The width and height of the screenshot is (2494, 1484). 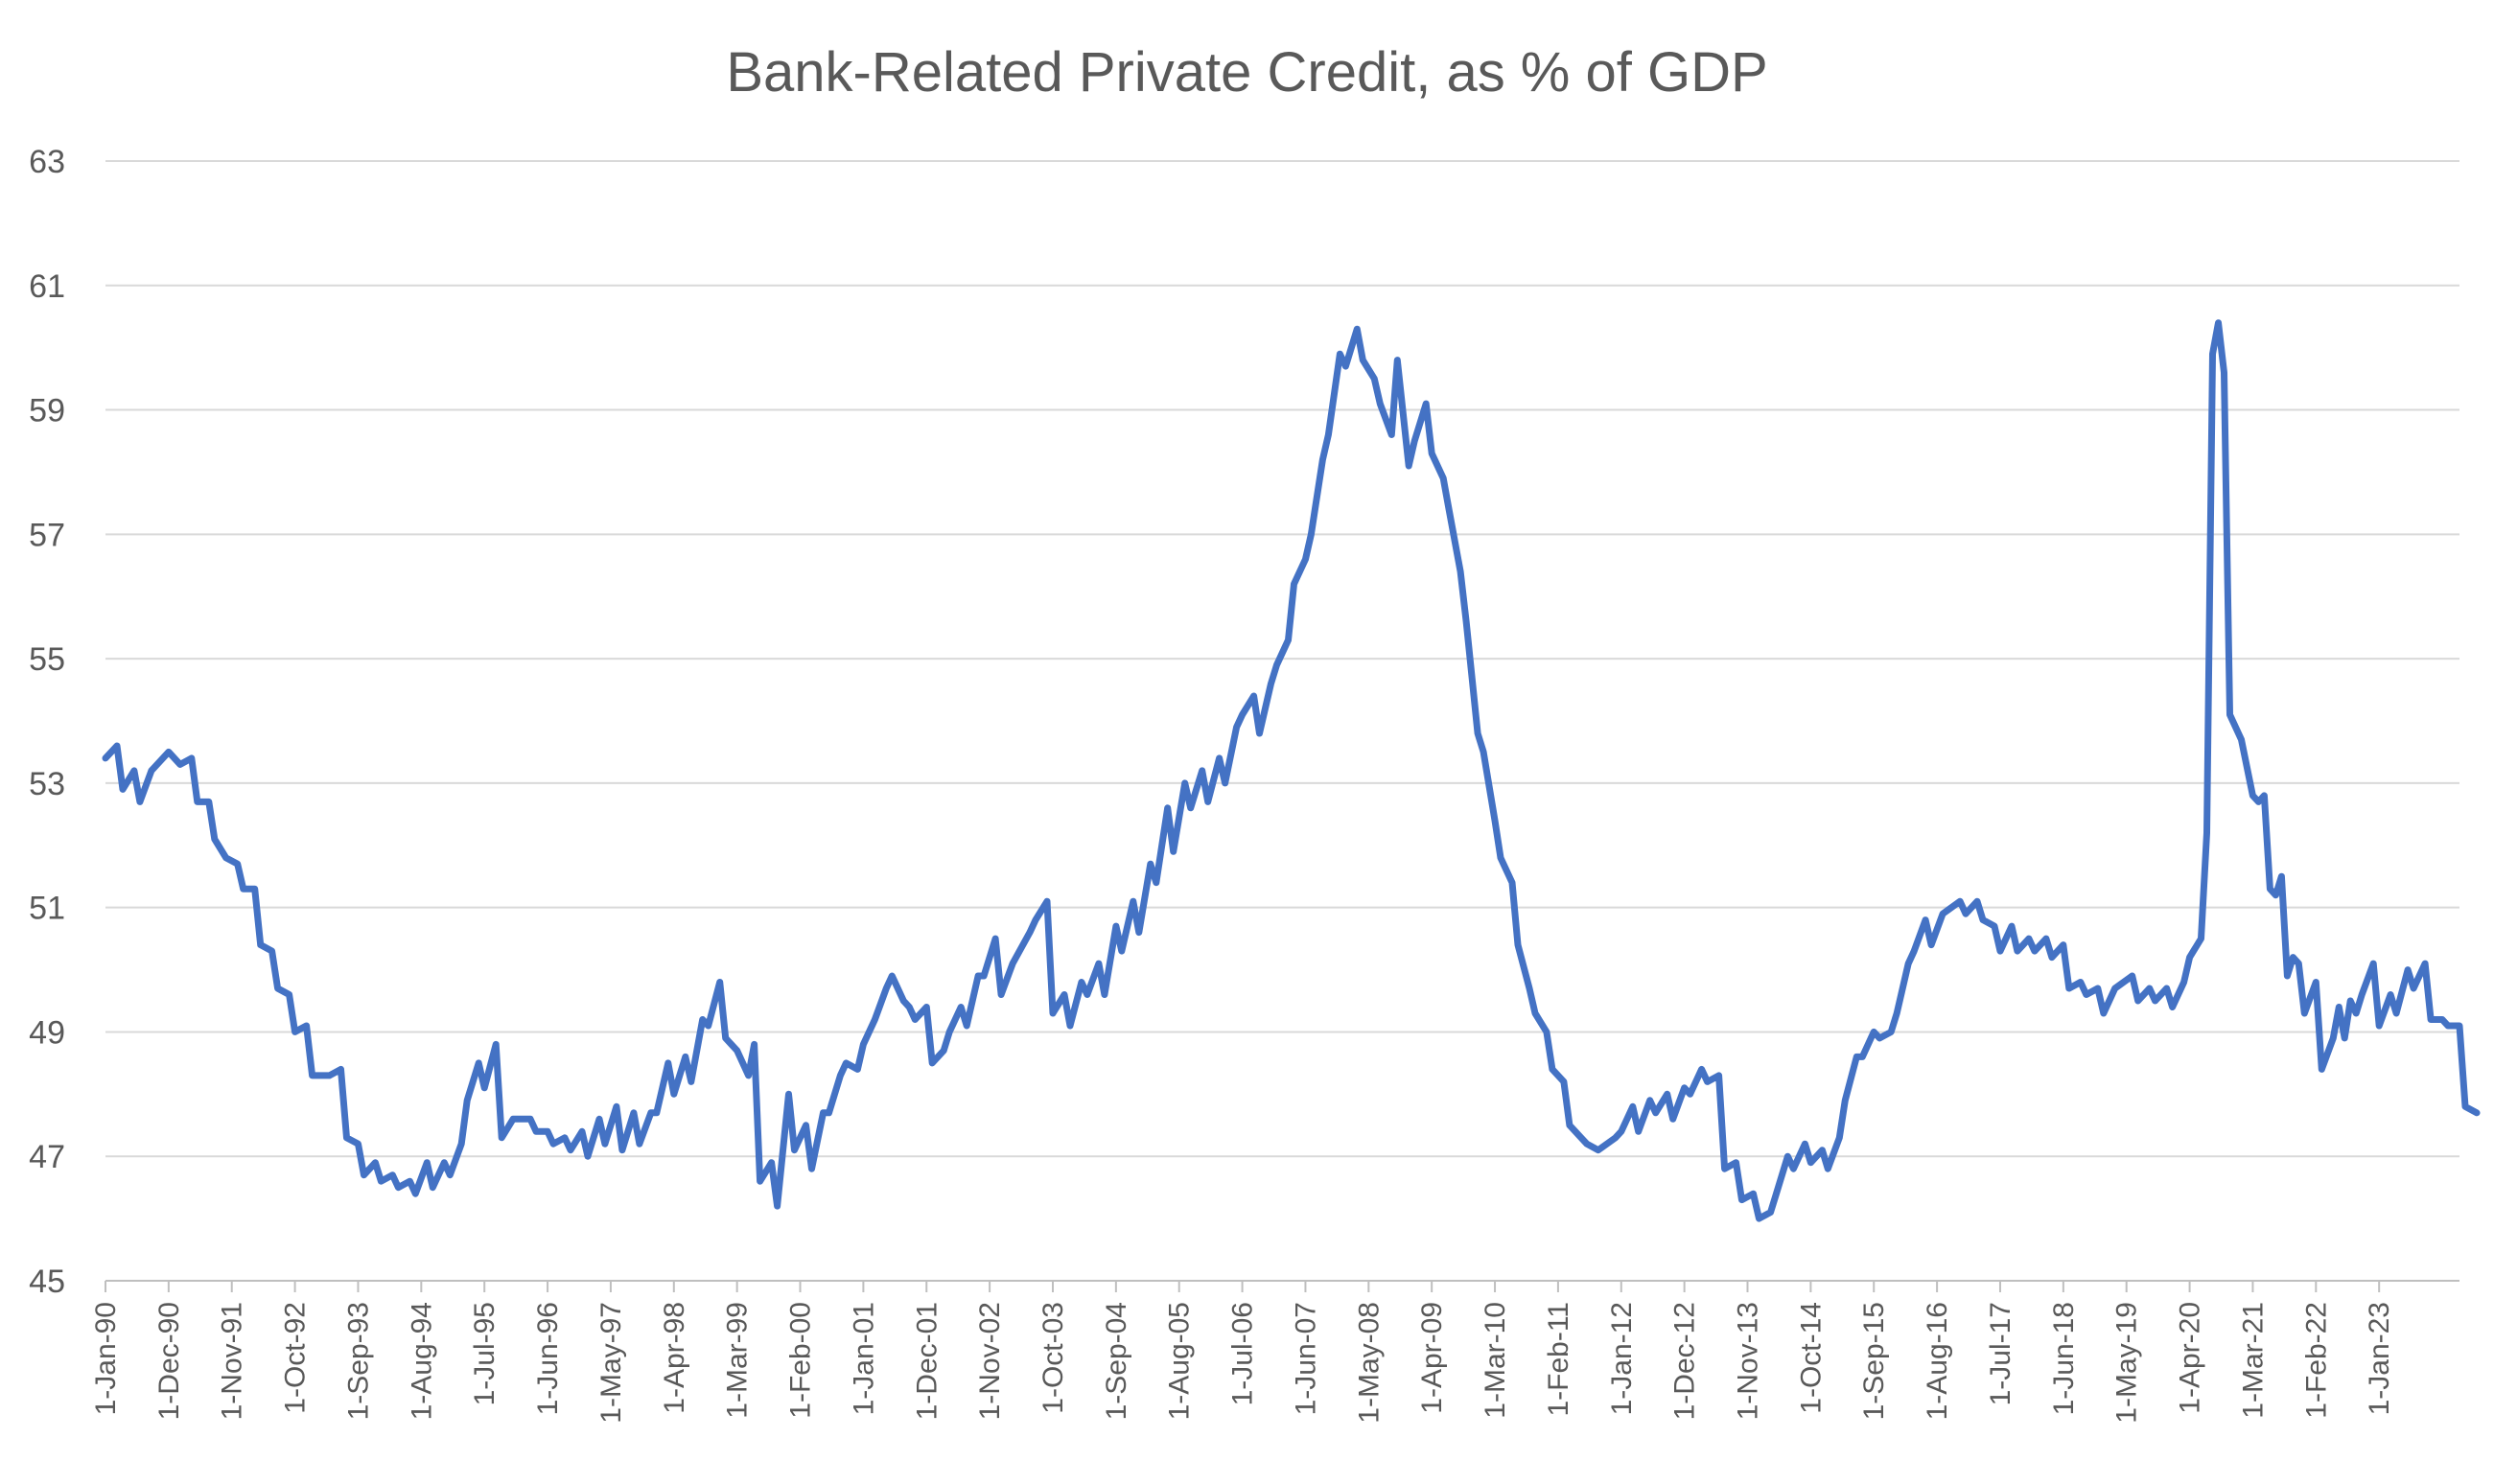 I want to click on x-tick-label: 1-Jun-18, so click(x=2064, y=1358).